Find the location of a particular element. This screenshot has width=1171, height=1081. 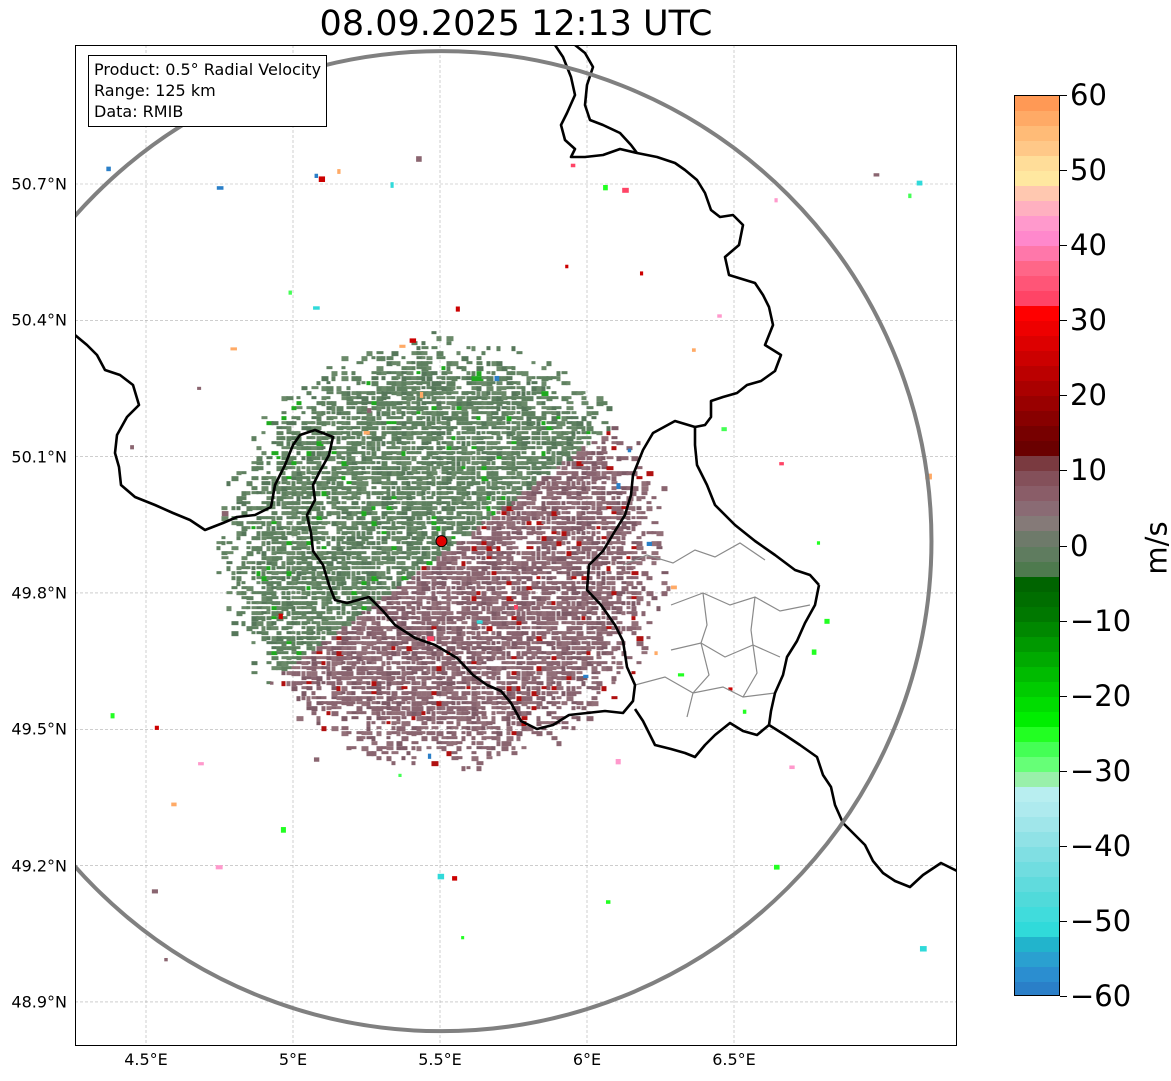

clutter-pixel is located at coordinates (421, 394).